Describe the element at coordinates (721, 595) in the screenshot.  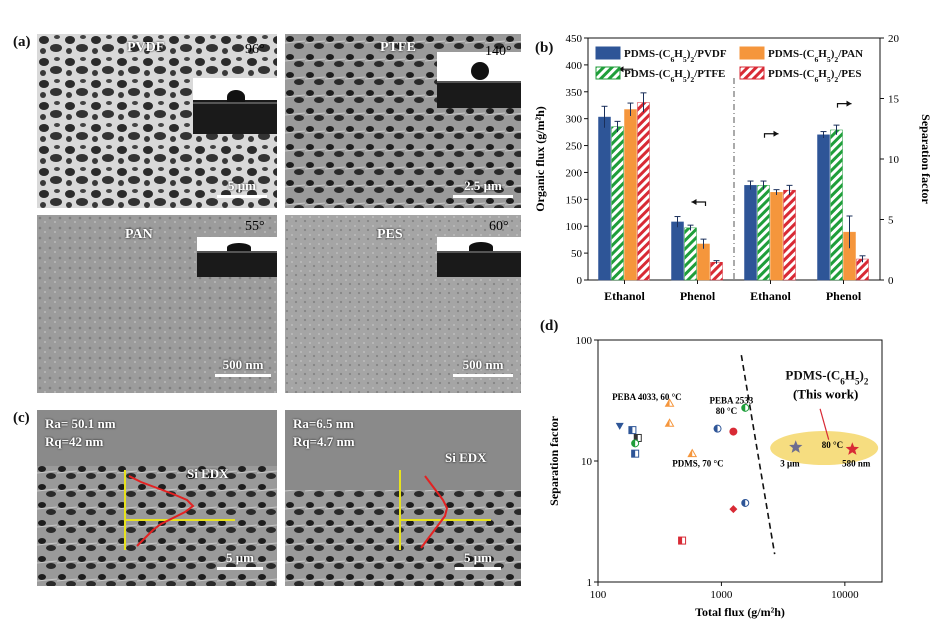
I see `x-tick-label: 1000` at that location.